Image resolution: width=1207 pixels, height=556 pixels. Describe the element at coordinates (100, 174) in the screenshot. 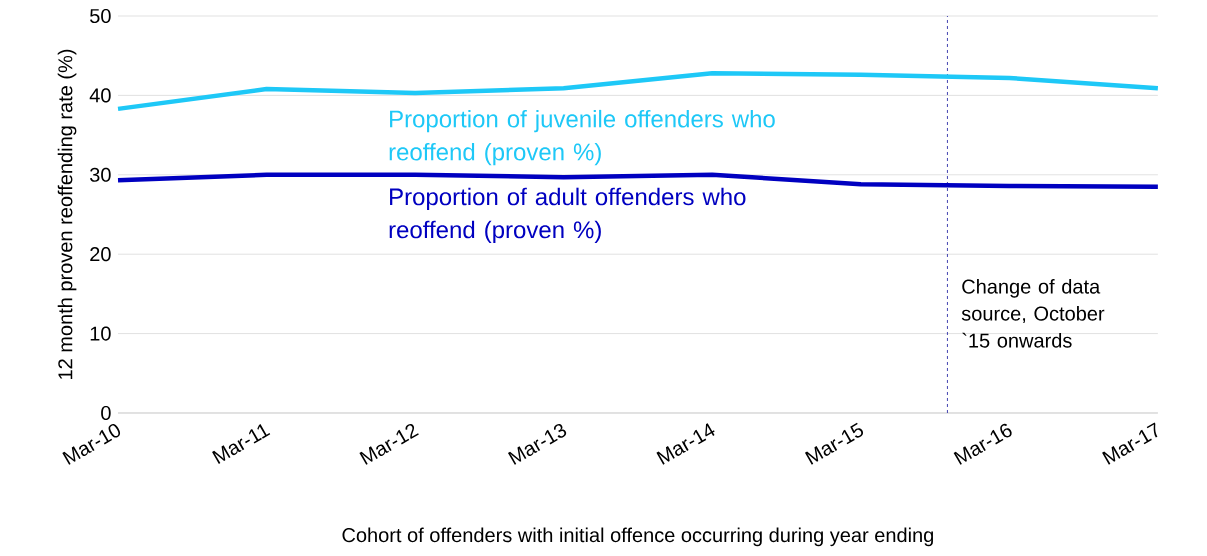

I see `y-tick-label: 30` at that location.